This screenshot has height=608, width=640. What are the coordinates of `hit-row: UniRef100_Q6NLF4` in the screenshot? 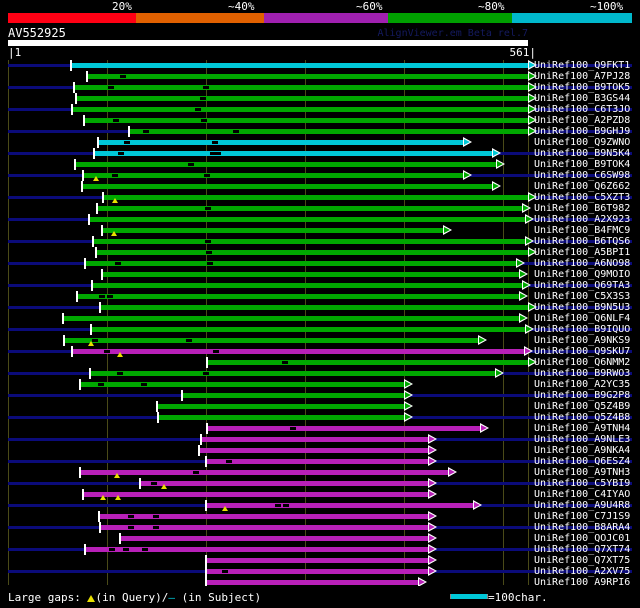 It's located at (320, 318).